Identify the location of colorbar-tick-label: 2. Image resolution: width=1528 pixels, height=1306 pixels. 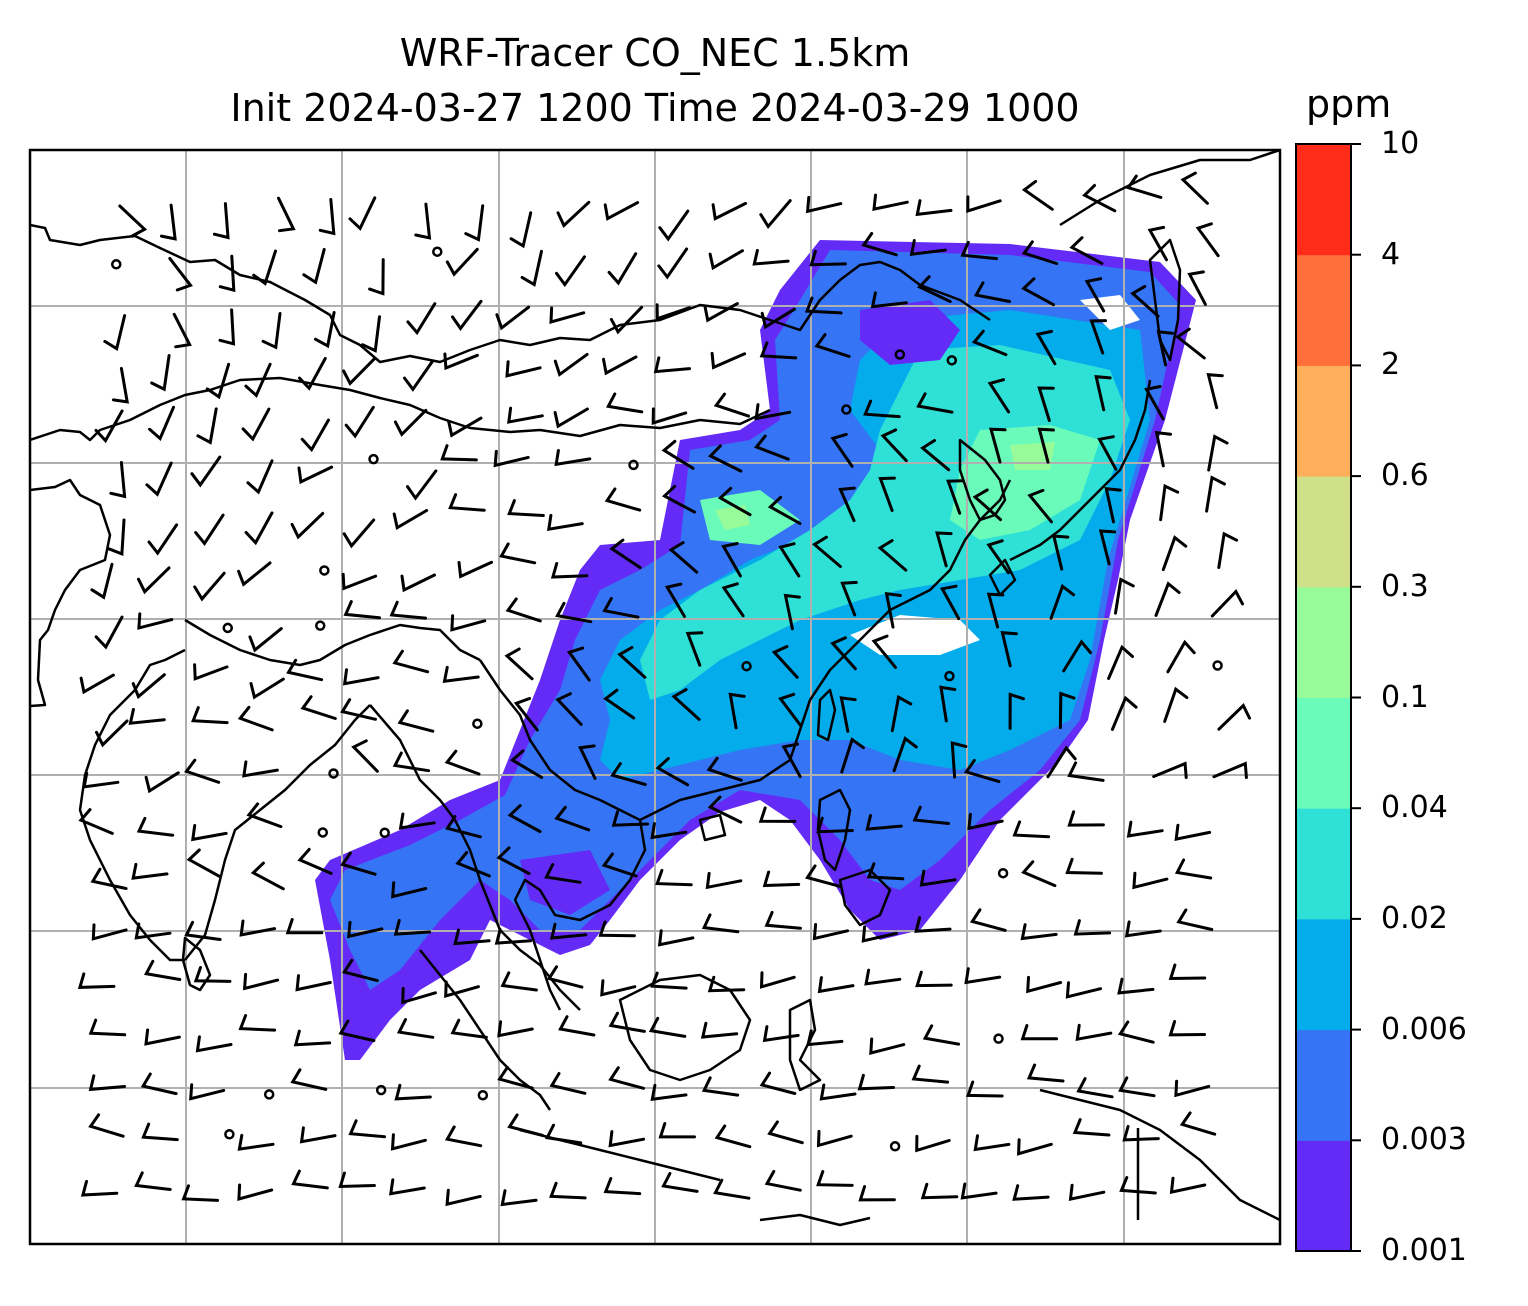
(1391, 365).